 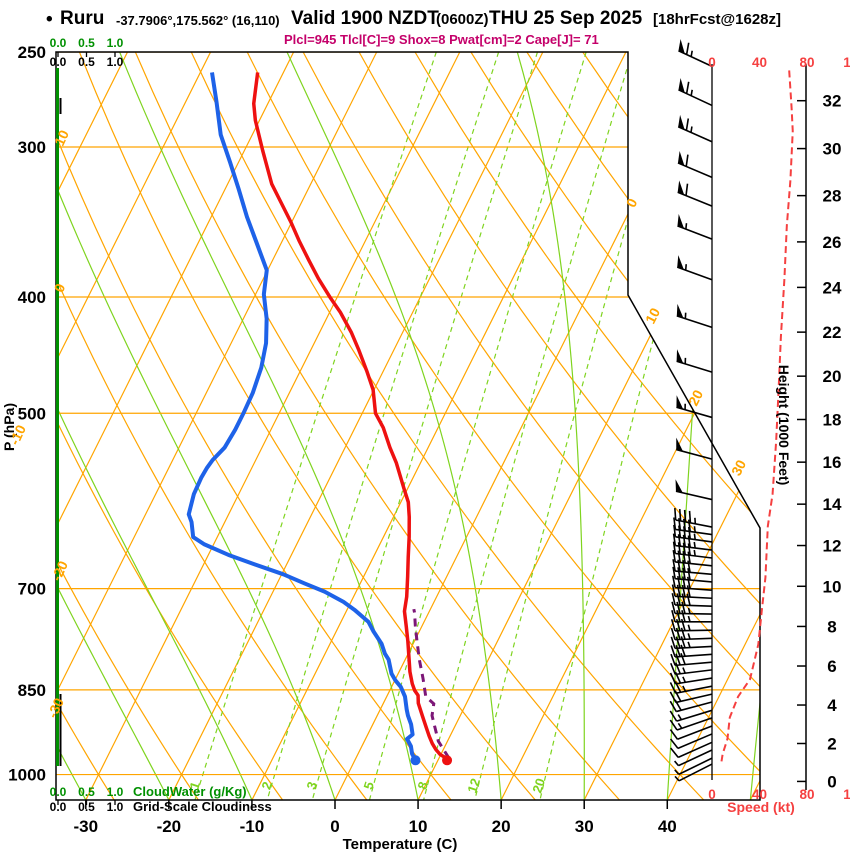 What do you see at coordinates (169, 826) in the screenshot?
I see `temperature-tick-label: -20` at bounding box center [169, 826].